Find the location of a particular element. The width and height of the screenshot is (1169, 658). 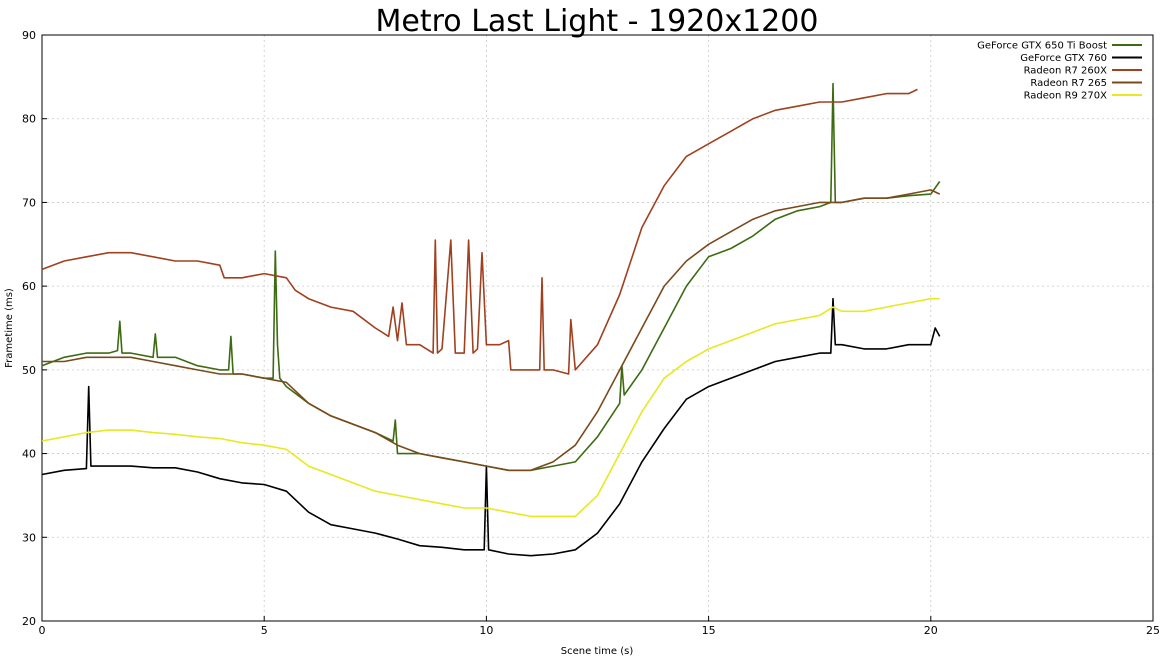

x-tick-label: 25 is located at coordinates (1153, 630).